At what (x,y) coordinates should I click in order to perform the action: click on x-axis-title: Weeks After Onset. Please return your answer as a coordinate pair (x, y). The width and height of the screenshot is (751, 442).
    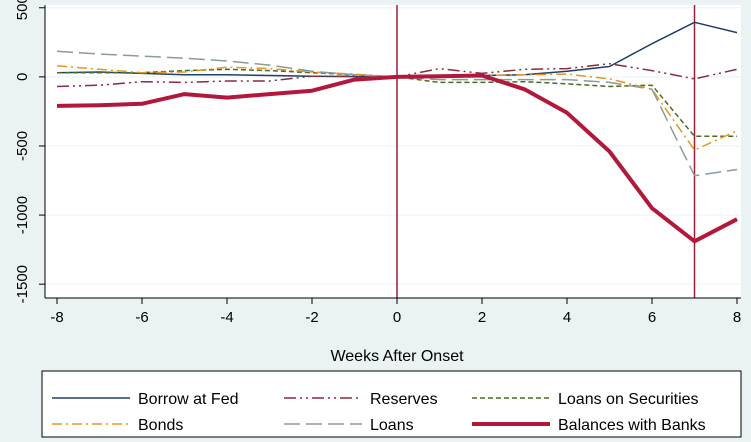
    Looking at the image, I should click on (397, 356).